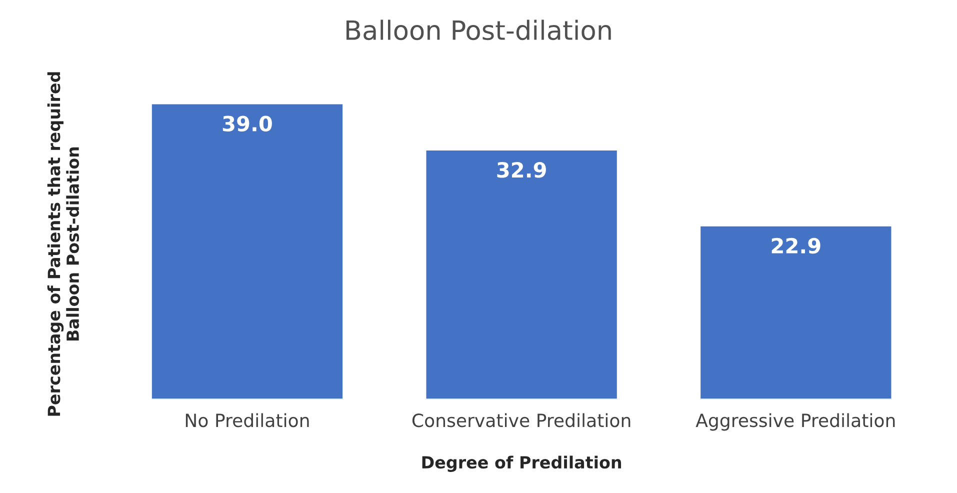  What do you see at coordinates (247, 124) in the screenshot?
I see `data-label: 39.0` at bounding box center [247, 124].